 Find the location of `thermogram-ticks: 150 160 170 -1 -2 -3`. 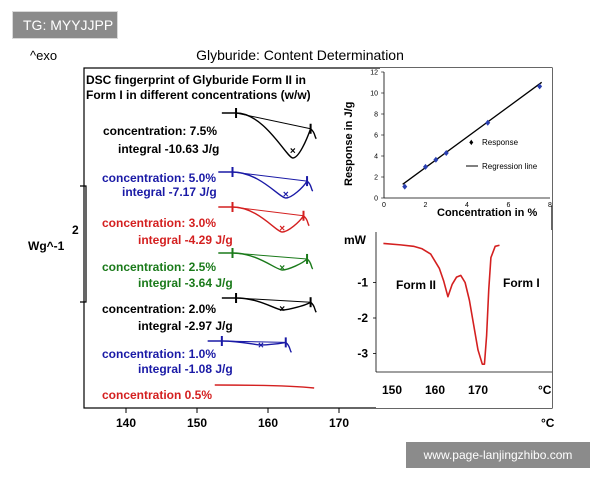

thermogram-ticks: 150 160 170 -1 -2 -3 is located at coordinates (422, 337).